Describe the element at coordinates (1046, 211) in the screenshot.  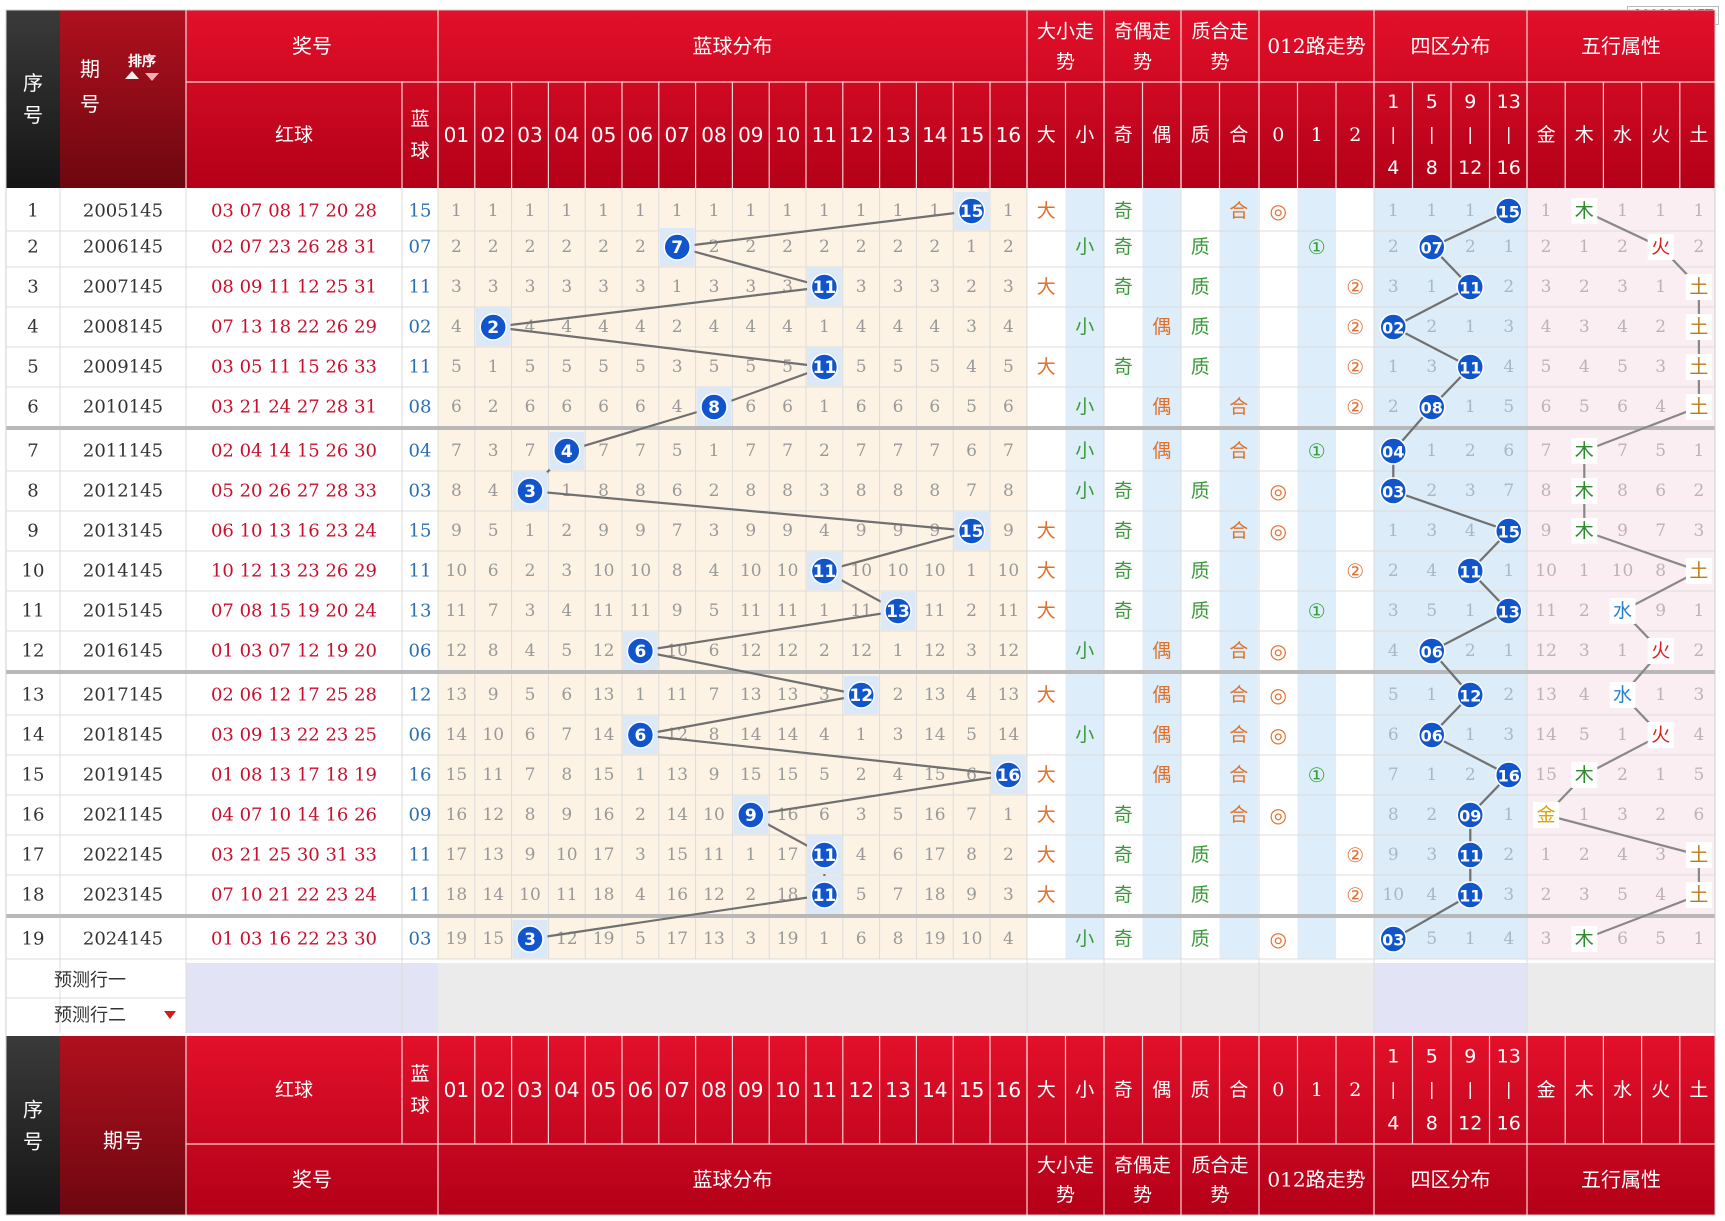
I see `big-small-mark: 大` at that location.